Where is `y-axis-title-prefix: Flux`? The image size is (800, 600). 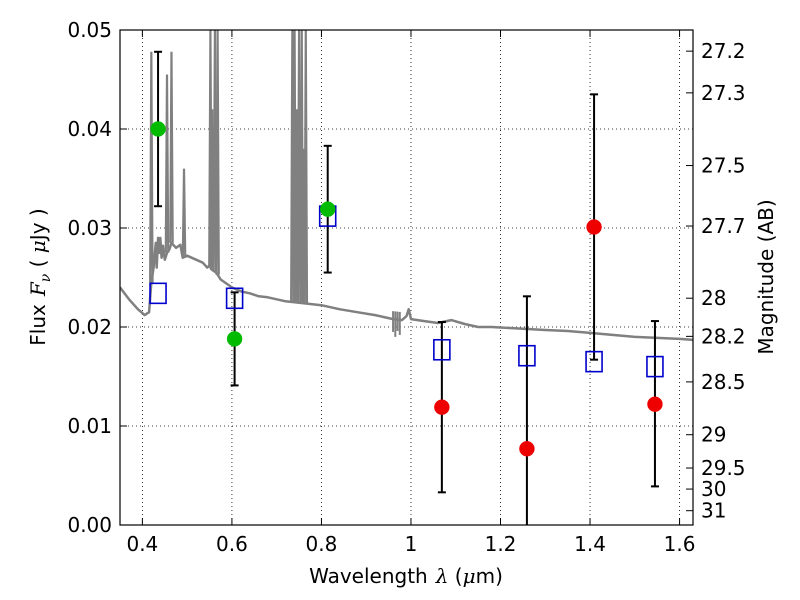
y-axis-title-prefix: Flux is located at coordinates (38, 325).